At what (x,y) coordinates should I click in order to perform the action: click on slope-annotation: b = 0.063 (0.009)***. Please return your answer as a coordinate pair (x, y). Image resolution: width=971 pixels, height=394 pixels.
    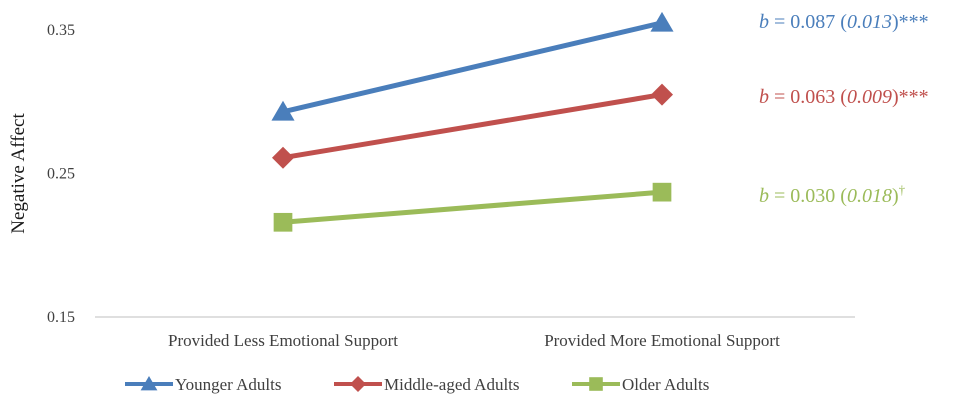
    Looking at the image, I should click on (844, 97).